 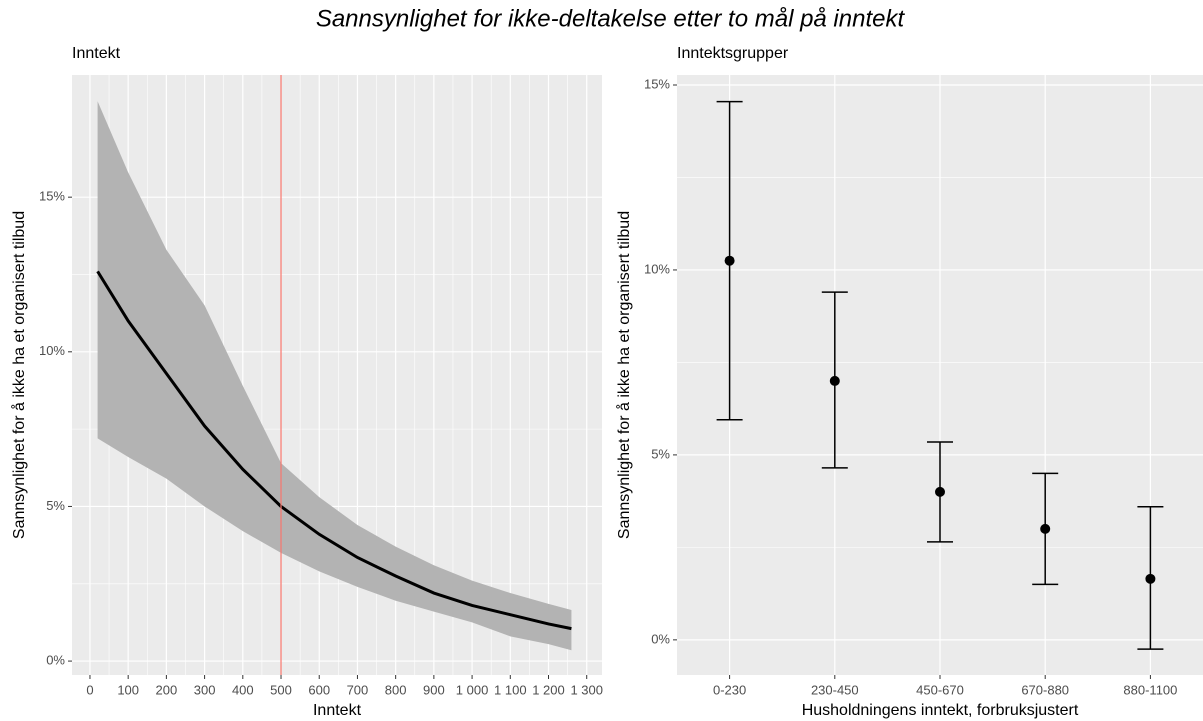 I want to click on x-tick-label: 1 200, so click(x=548, y=689).